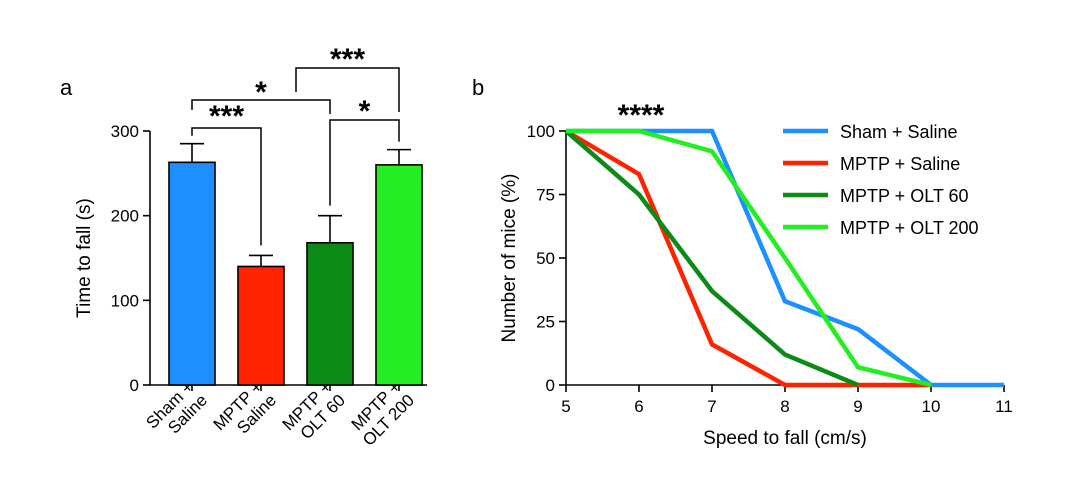 The image size is (1080, 478). Describe the element at coordinates (245, 407) in the screenshot. I see `x-tick-label: MPTP +Saline` at that location.